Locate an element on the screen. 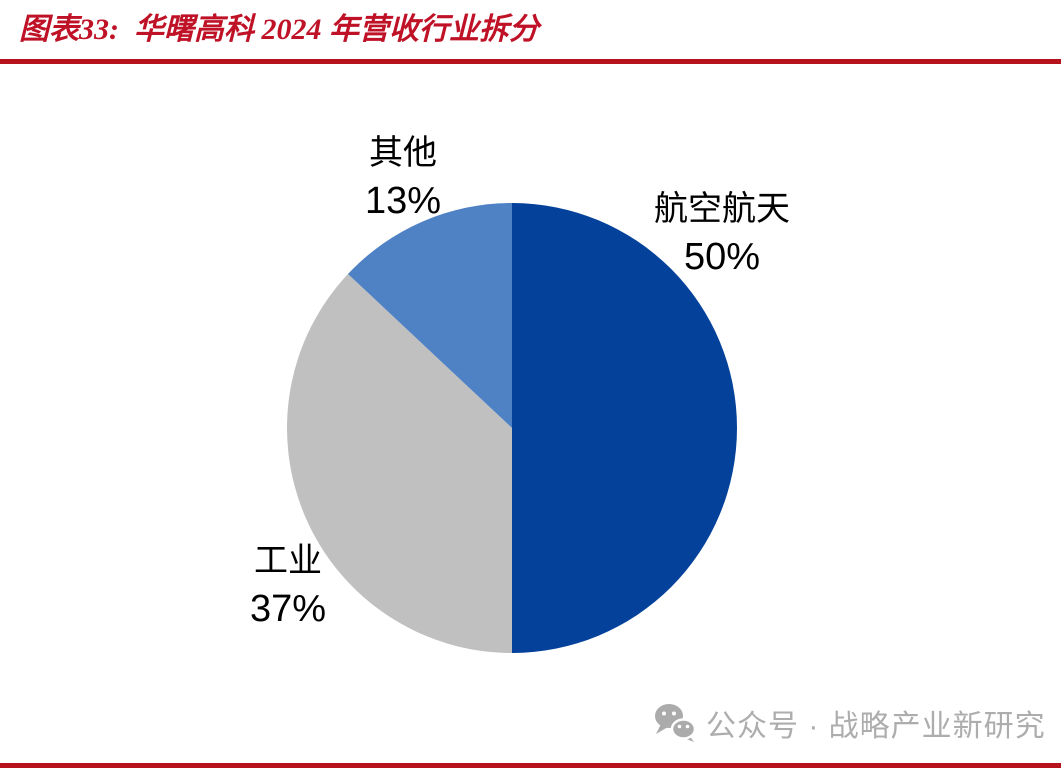 The image size is (1061, 770). title-rule is located at coordinates (530, 61).